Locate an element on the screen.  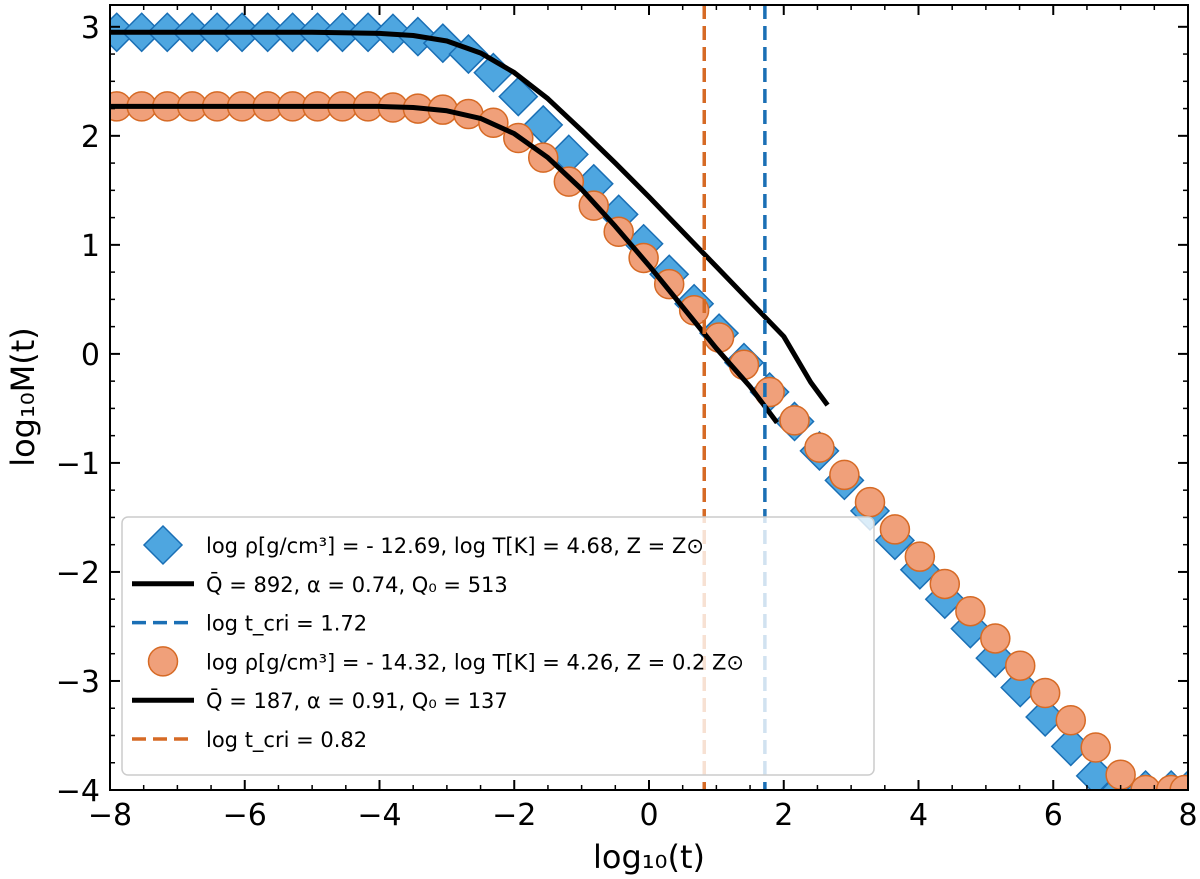
x-tick-label: 4 is located at coordinates (918, 815).